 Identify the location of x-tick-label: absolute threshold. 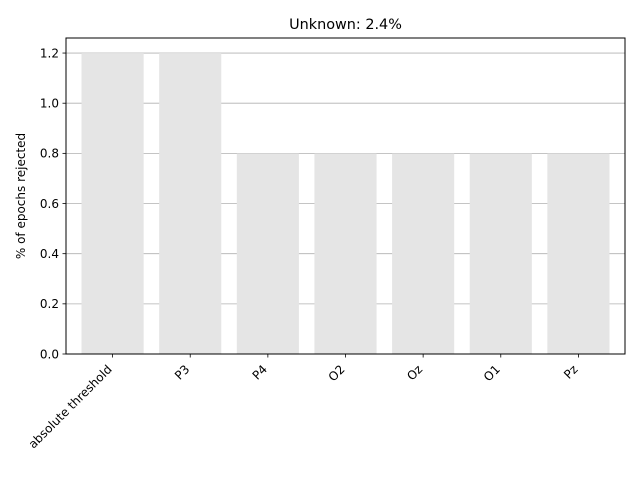
(70, 406).